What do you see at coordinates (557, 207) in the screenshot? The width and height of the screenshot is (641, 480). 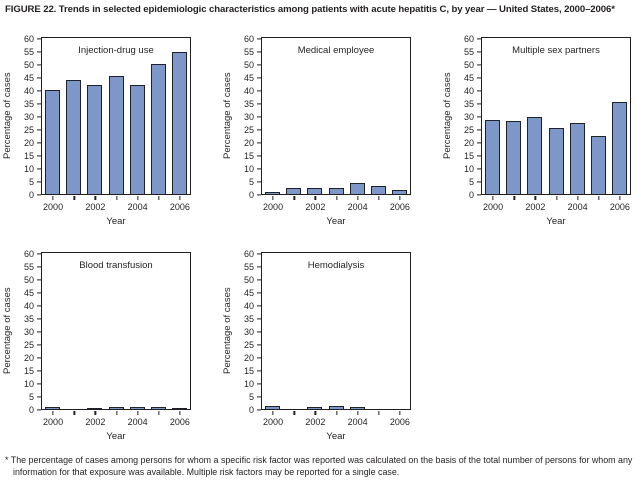 I see `x-axis-tick-labels: 2000 2002 2004 2006` at bounding box center [557, 207].